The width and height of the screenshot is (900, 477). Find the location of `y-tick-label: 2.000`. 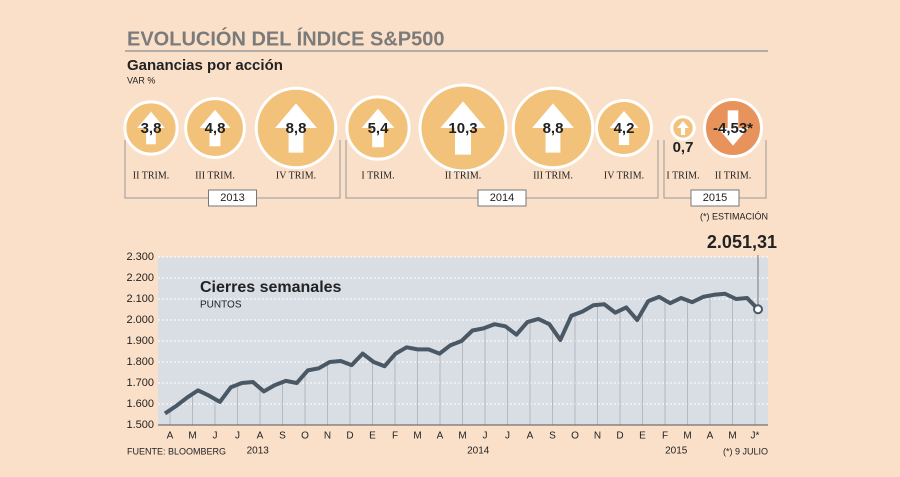

y-tick-label: 2.000 is located at coordinates (140, 320).